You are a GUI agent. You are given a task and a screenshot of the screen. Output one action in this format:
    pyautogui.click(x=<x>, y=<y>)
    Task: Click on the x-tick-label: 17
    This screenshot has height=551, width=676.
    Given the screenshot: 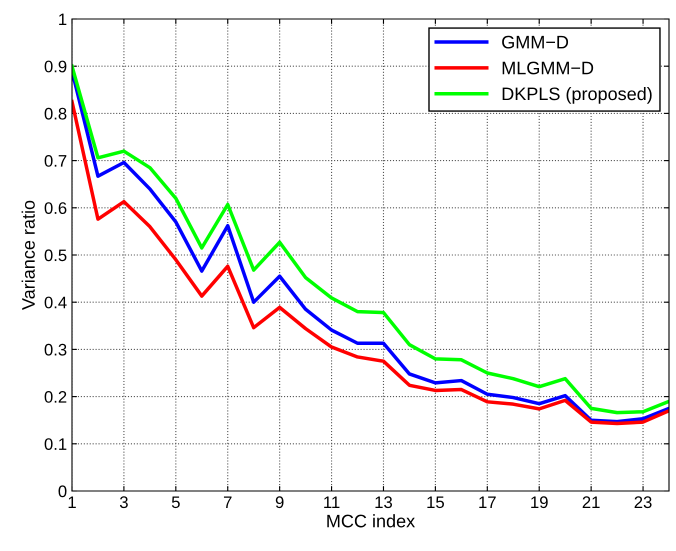 What is the action you would take?
    pyautogui.click(x=487, y=502)
    